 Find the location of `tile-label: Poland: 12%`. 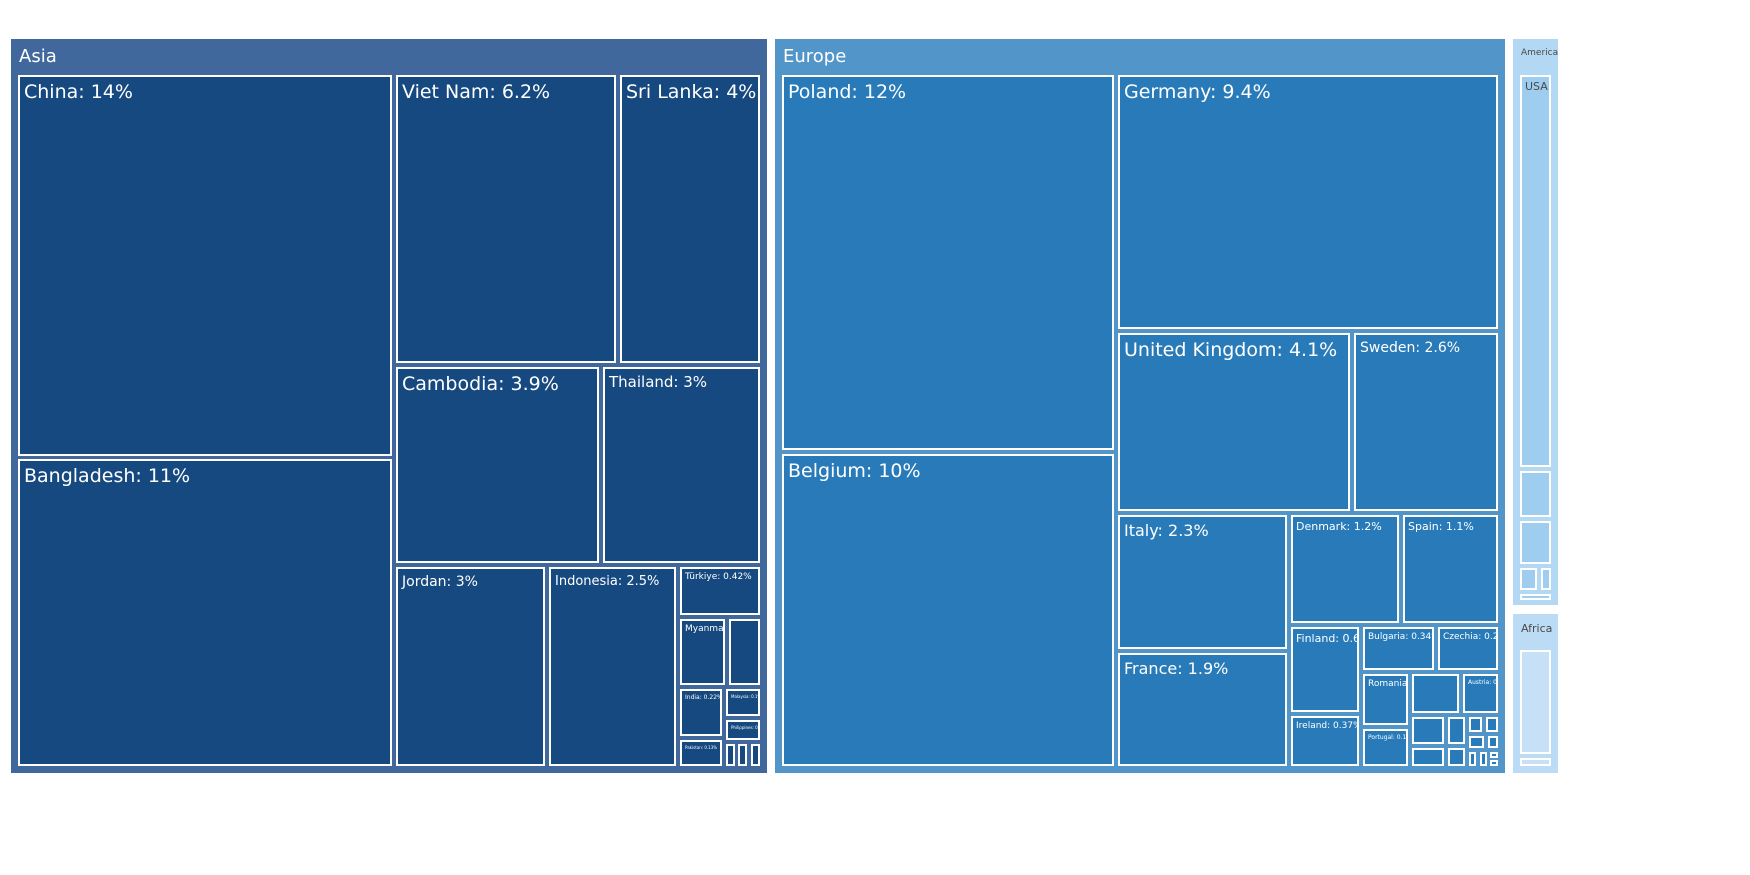

tile-label: Poland: 12% is located at coordinates (847, 92).